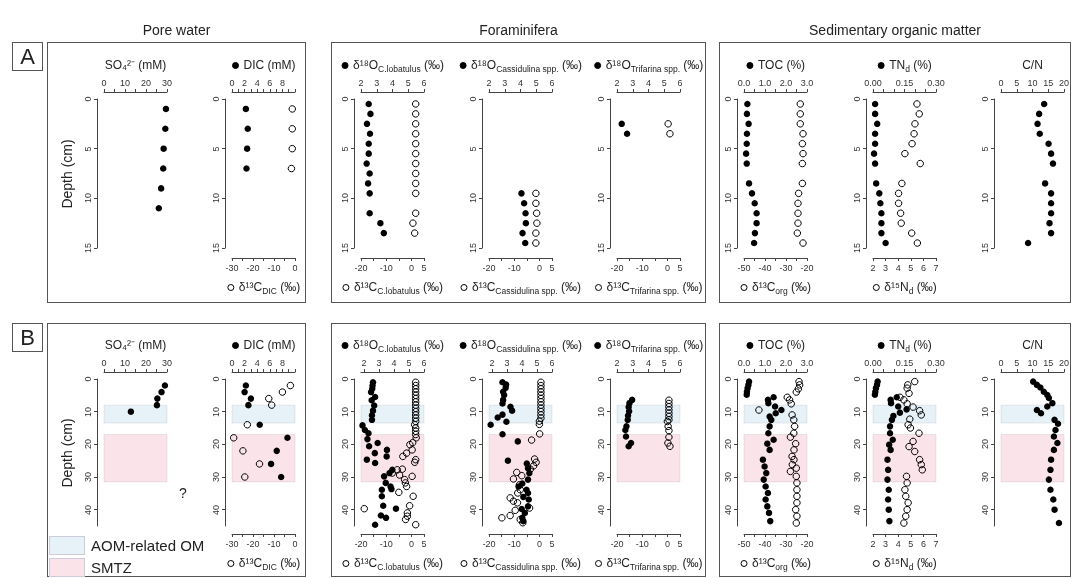 Image resolution: width=1072 pixels, height=578 pixels. Describe the element at coordinates (781, 565) in the screenshot. I see `x-axis-title: δ¹³C$_{org}$ (‰)` at that location.